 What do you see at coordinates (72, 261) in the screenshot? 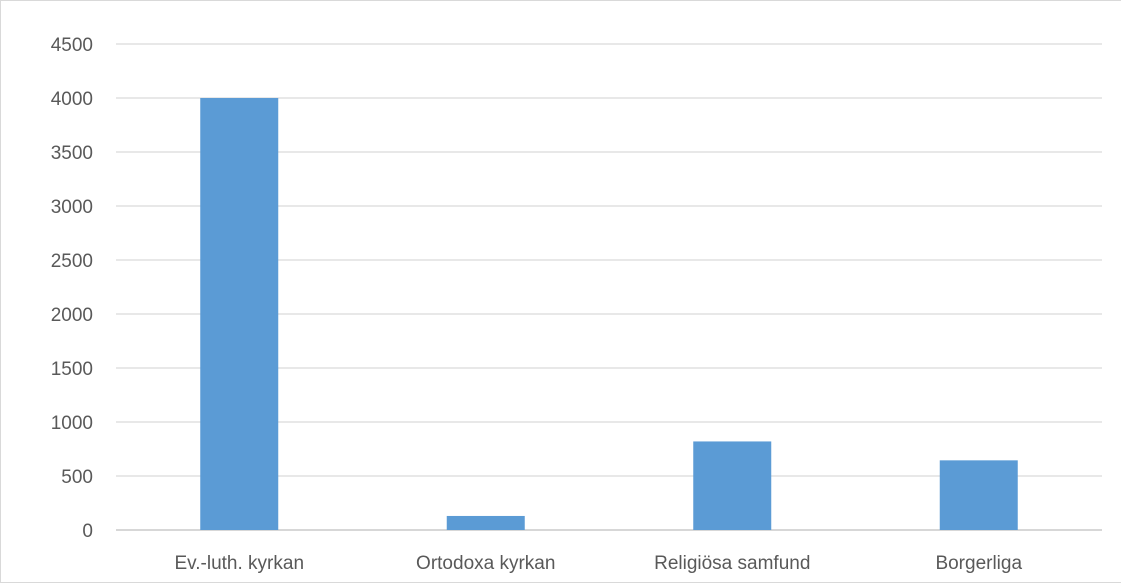
I see `y-tick-label: 2500` at bounding box center [72, 261].